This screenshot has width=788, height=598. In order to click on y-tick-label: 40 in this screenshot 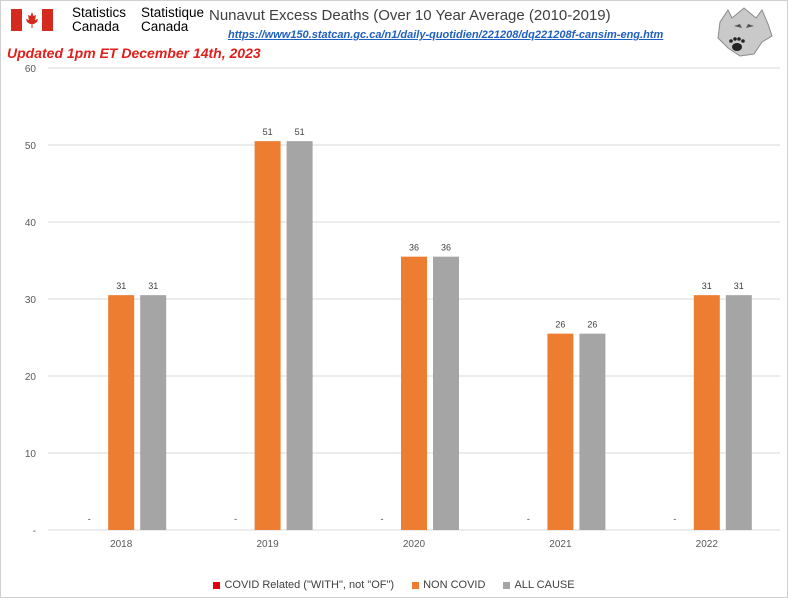, I will do `click(31, 223)`.